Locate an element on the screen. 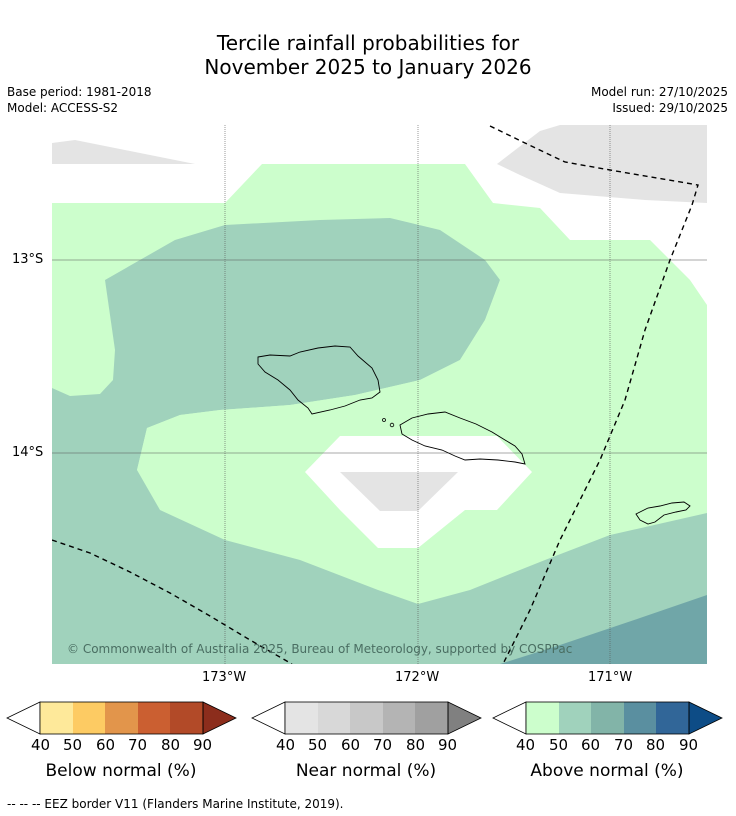  legend-above-title: Above normal (%) is located at coordinates (607, 771).